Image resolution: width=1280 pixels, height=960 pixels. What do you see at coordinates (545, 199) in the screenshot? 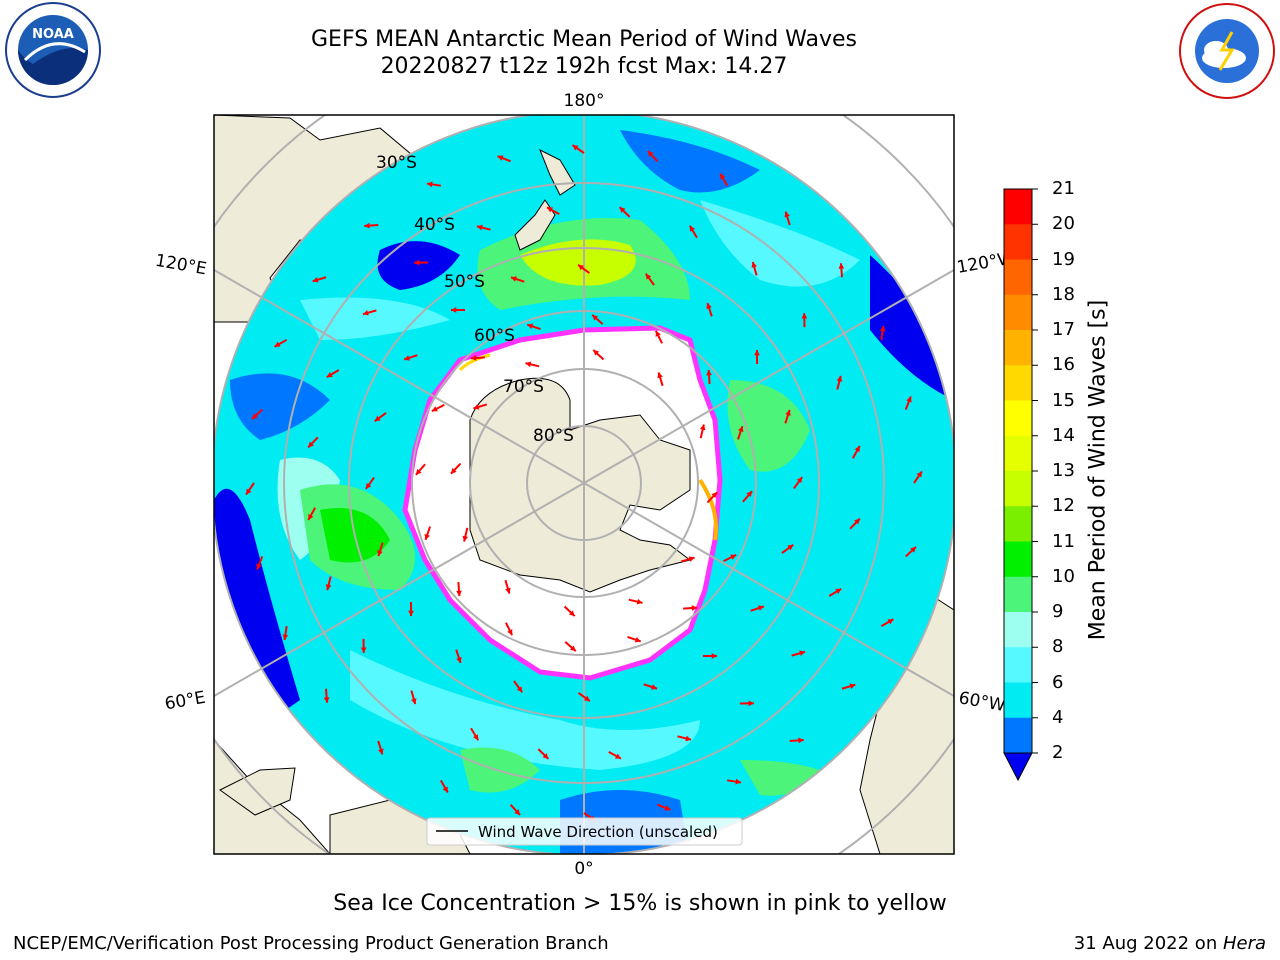
I see `new-zealand-land` at bounding box center [545, 199].